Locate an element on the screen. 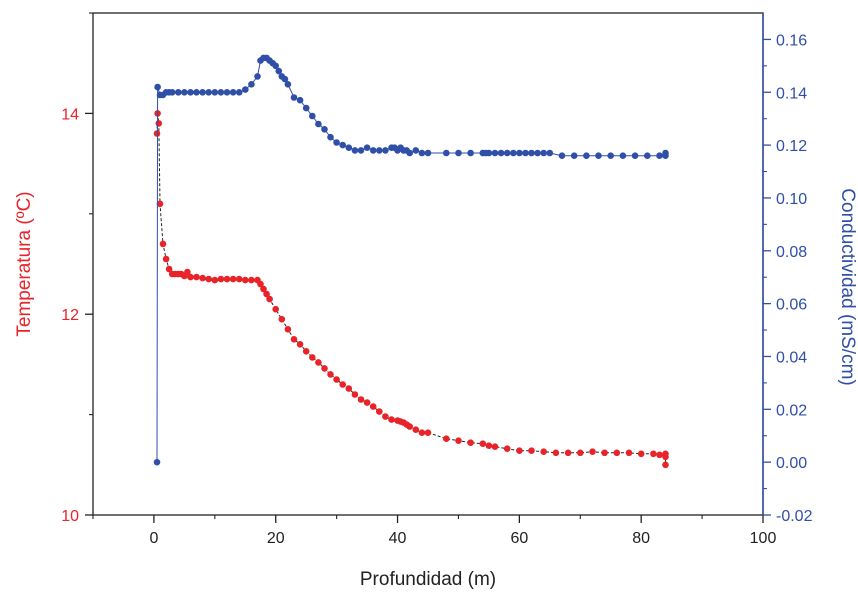 The height and width of the screenshot is (595, 858). y-right-tick-label: -0.02 is located at coordinates (794, 516).